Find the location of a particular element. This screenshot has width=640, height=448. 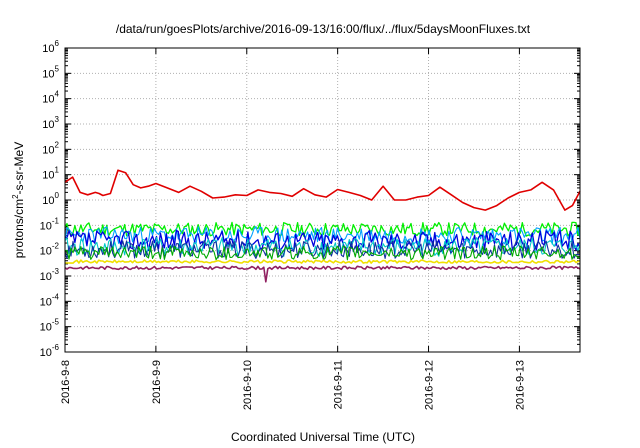

x-axis-label: Coordinated Universal Time (UTC) is located at coordinates (323, 437).